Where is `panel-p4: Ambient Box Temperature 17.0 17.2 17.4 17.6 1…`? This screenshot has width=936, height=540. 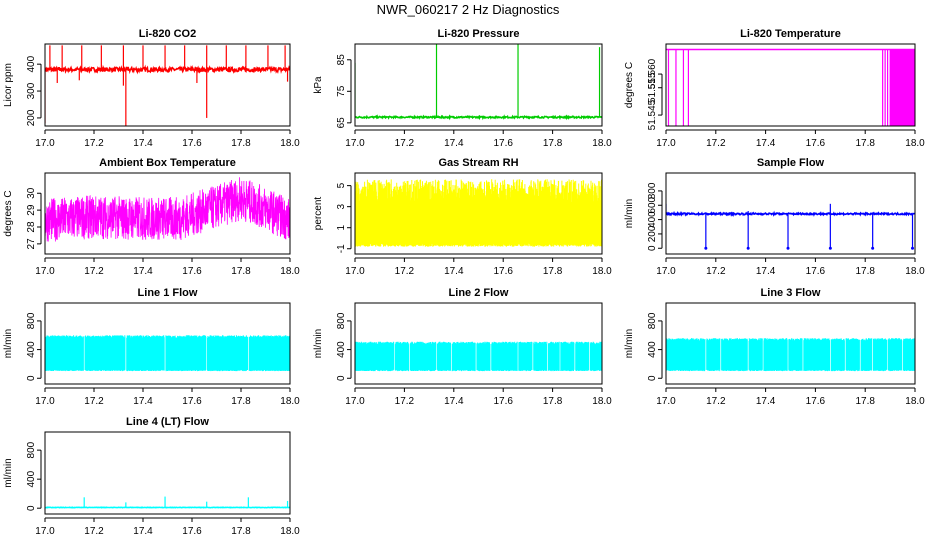
panel-p4: Ambient Box Temperature 17.0 17.2 17.4 17.6 1… is located at coordinates (151, 217).